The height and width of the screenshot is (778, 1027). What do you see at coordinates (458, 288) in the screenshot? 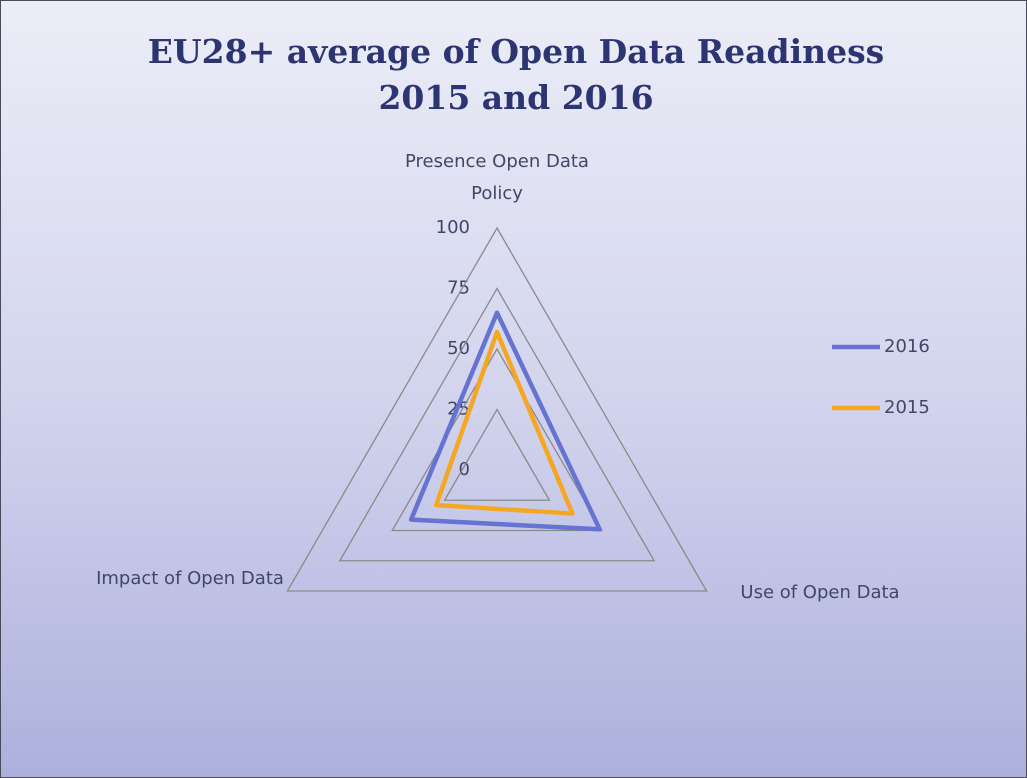
I see `r-tick-label: 75` at bounding box center [458, 288].